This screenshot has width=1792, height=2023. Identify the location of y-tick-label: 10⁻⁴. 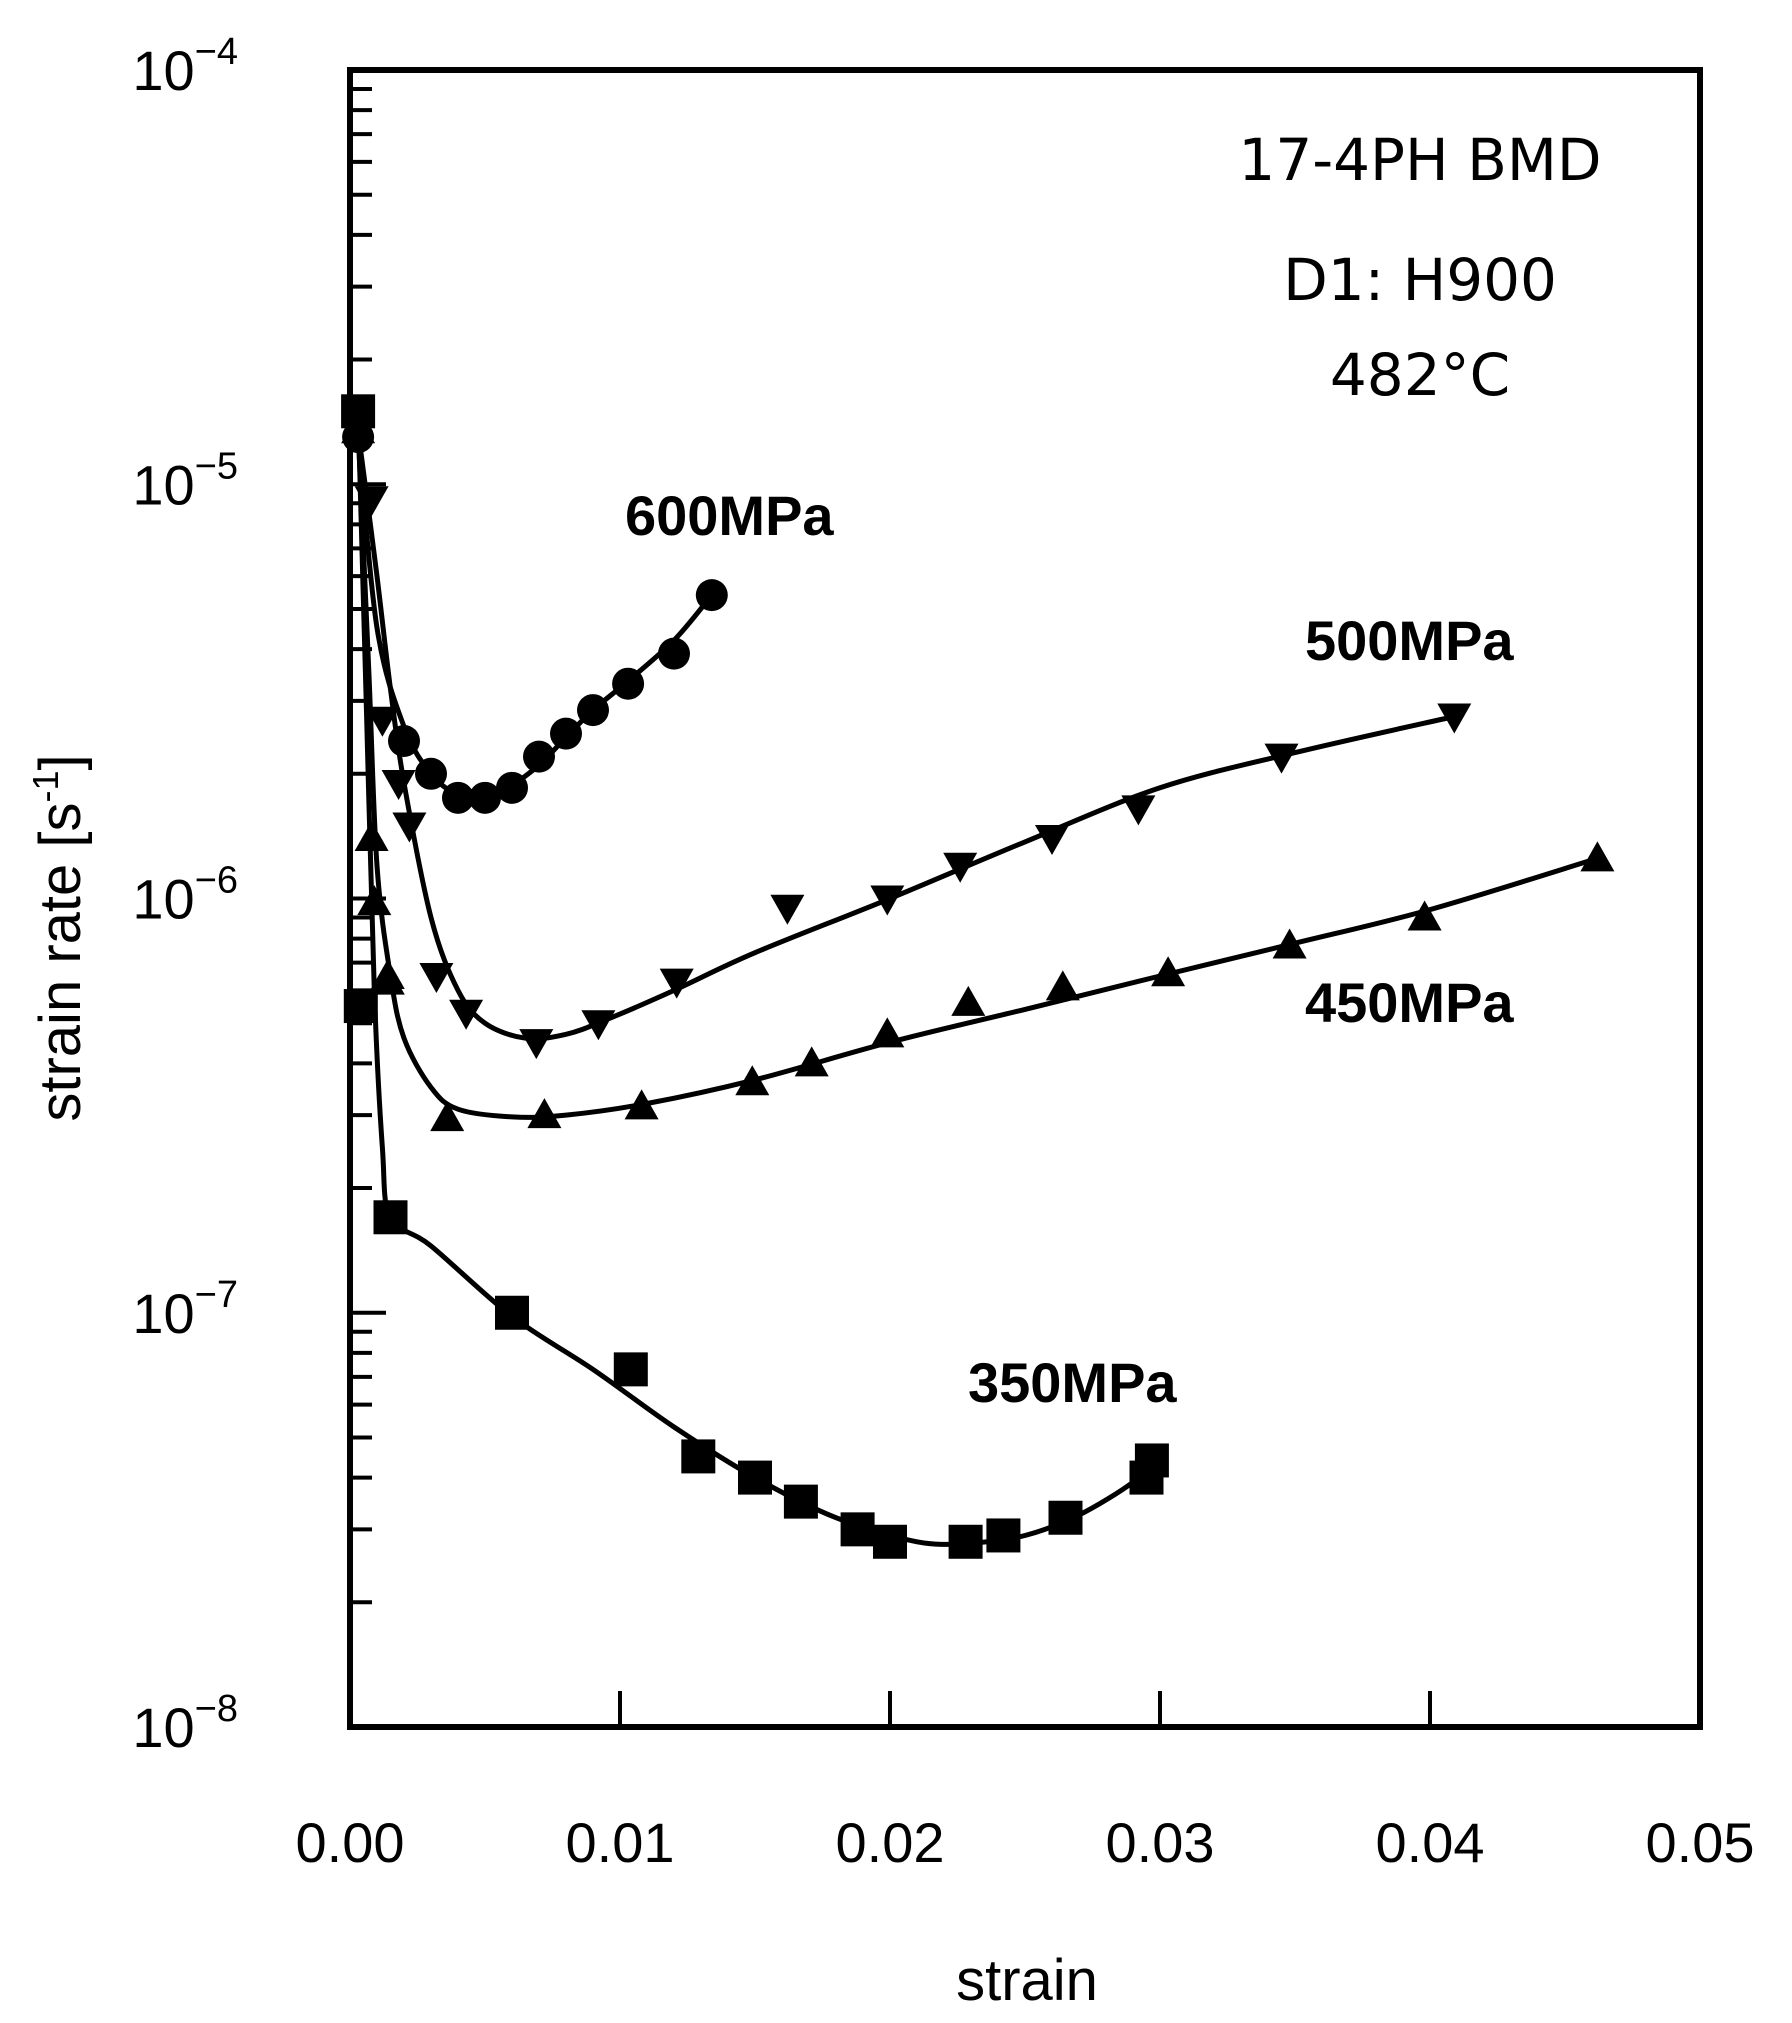
(185, 66).